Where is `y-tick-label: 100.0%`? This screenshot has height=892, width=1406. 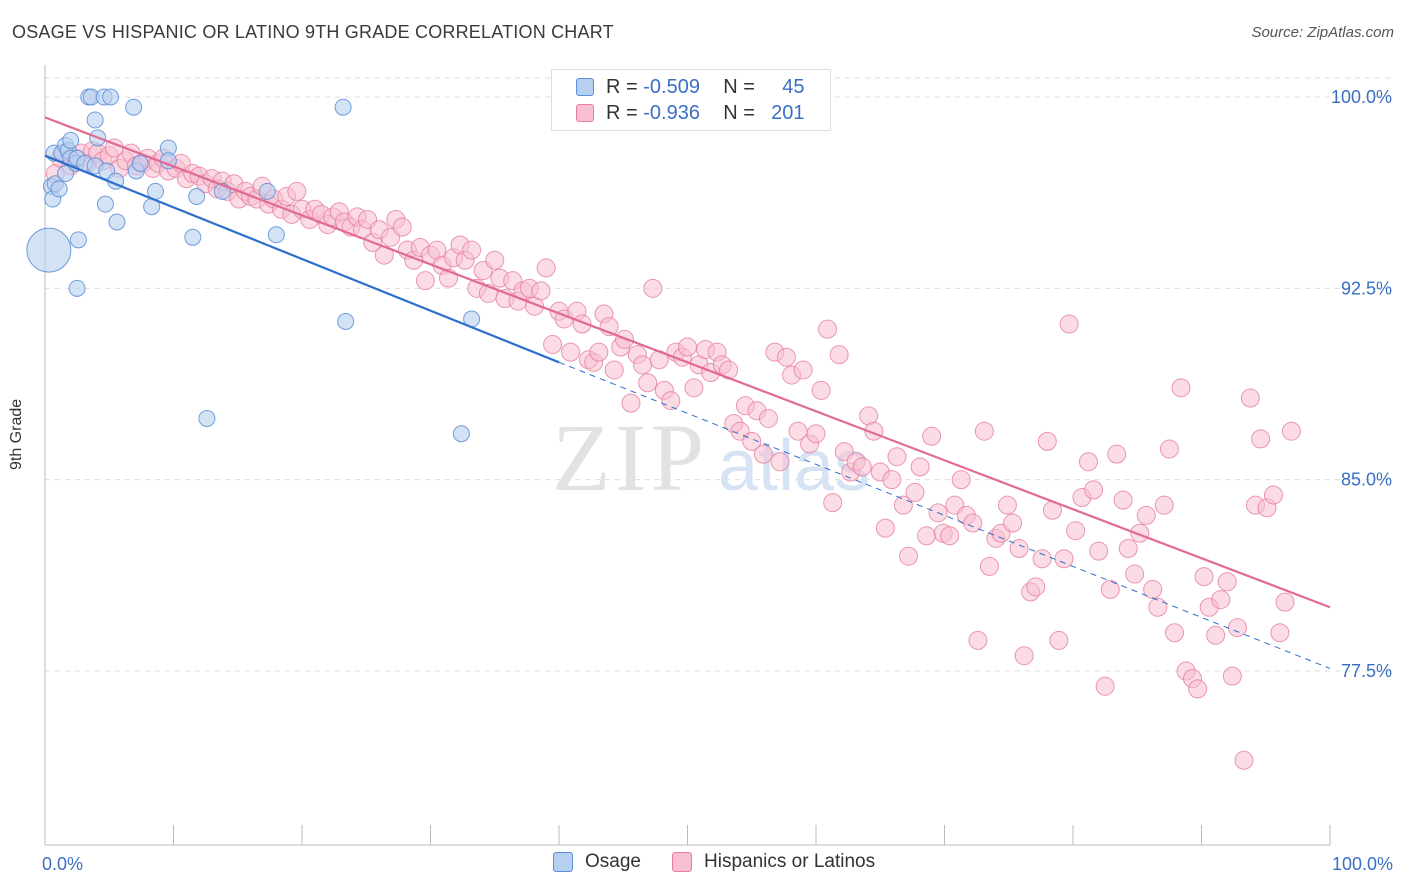
y-tick-label: 100.0% is located at coordinates (1361, 97).